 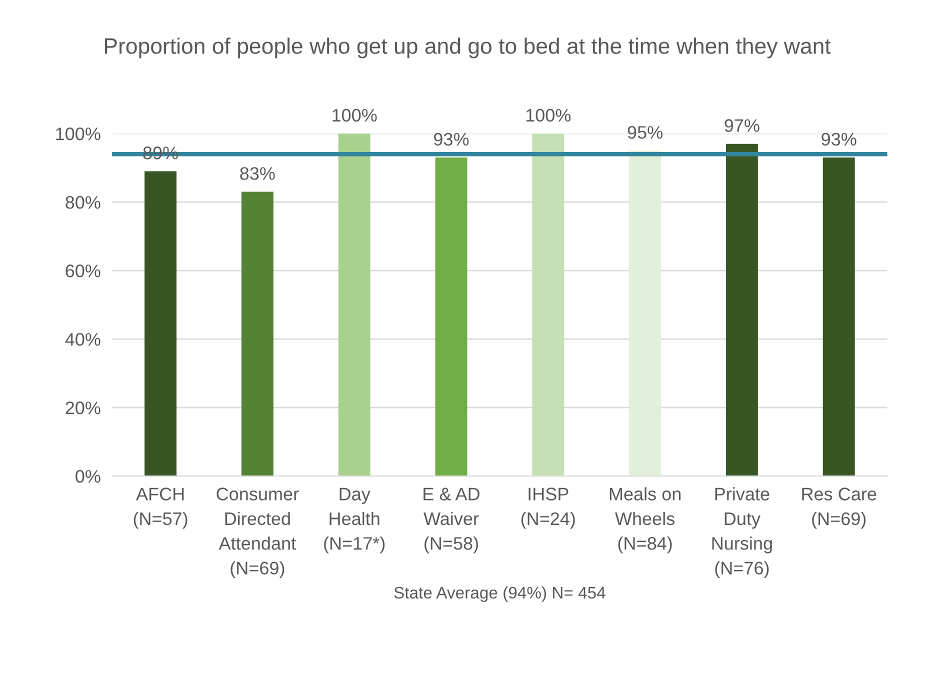 I want to click on y-tick-label: 60%, so click(x=83, y=271).